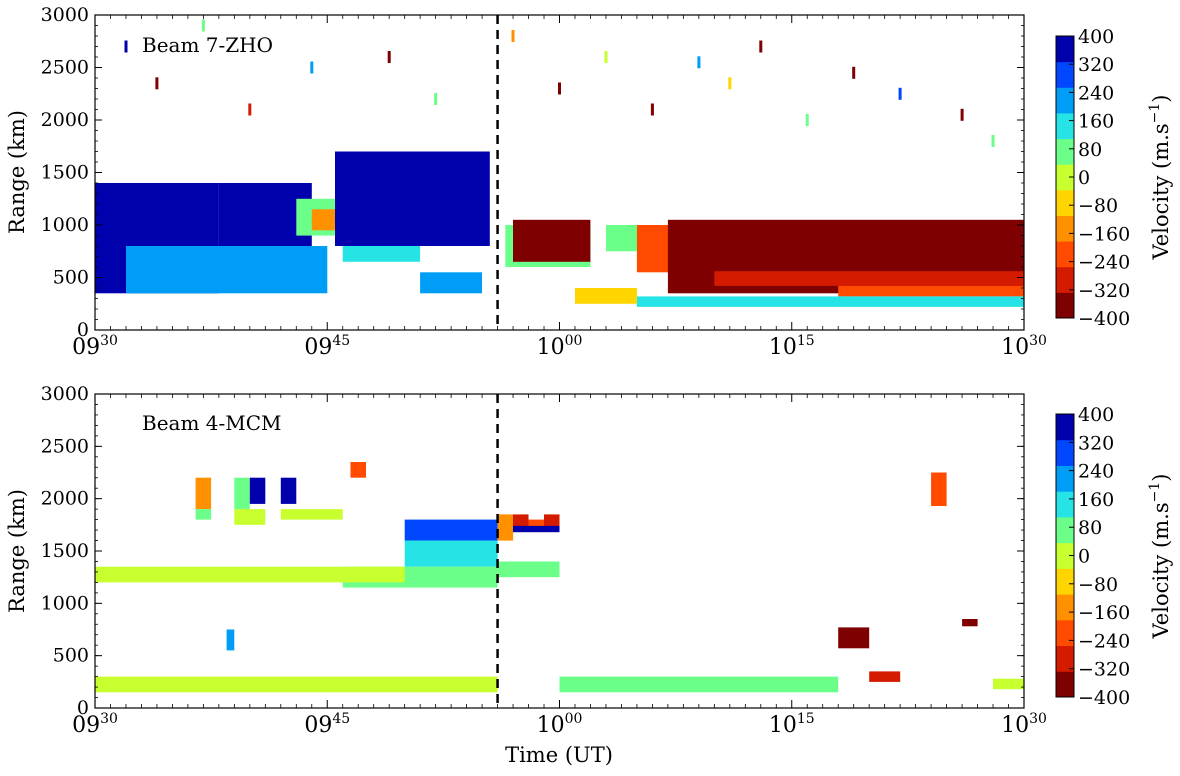 The width and height of the screenshot is (1180, 776). What do you see at coordinates (65, 394) in the screenshot?
I see `y-tick-label: 3000` at bounding box center [65, 394].